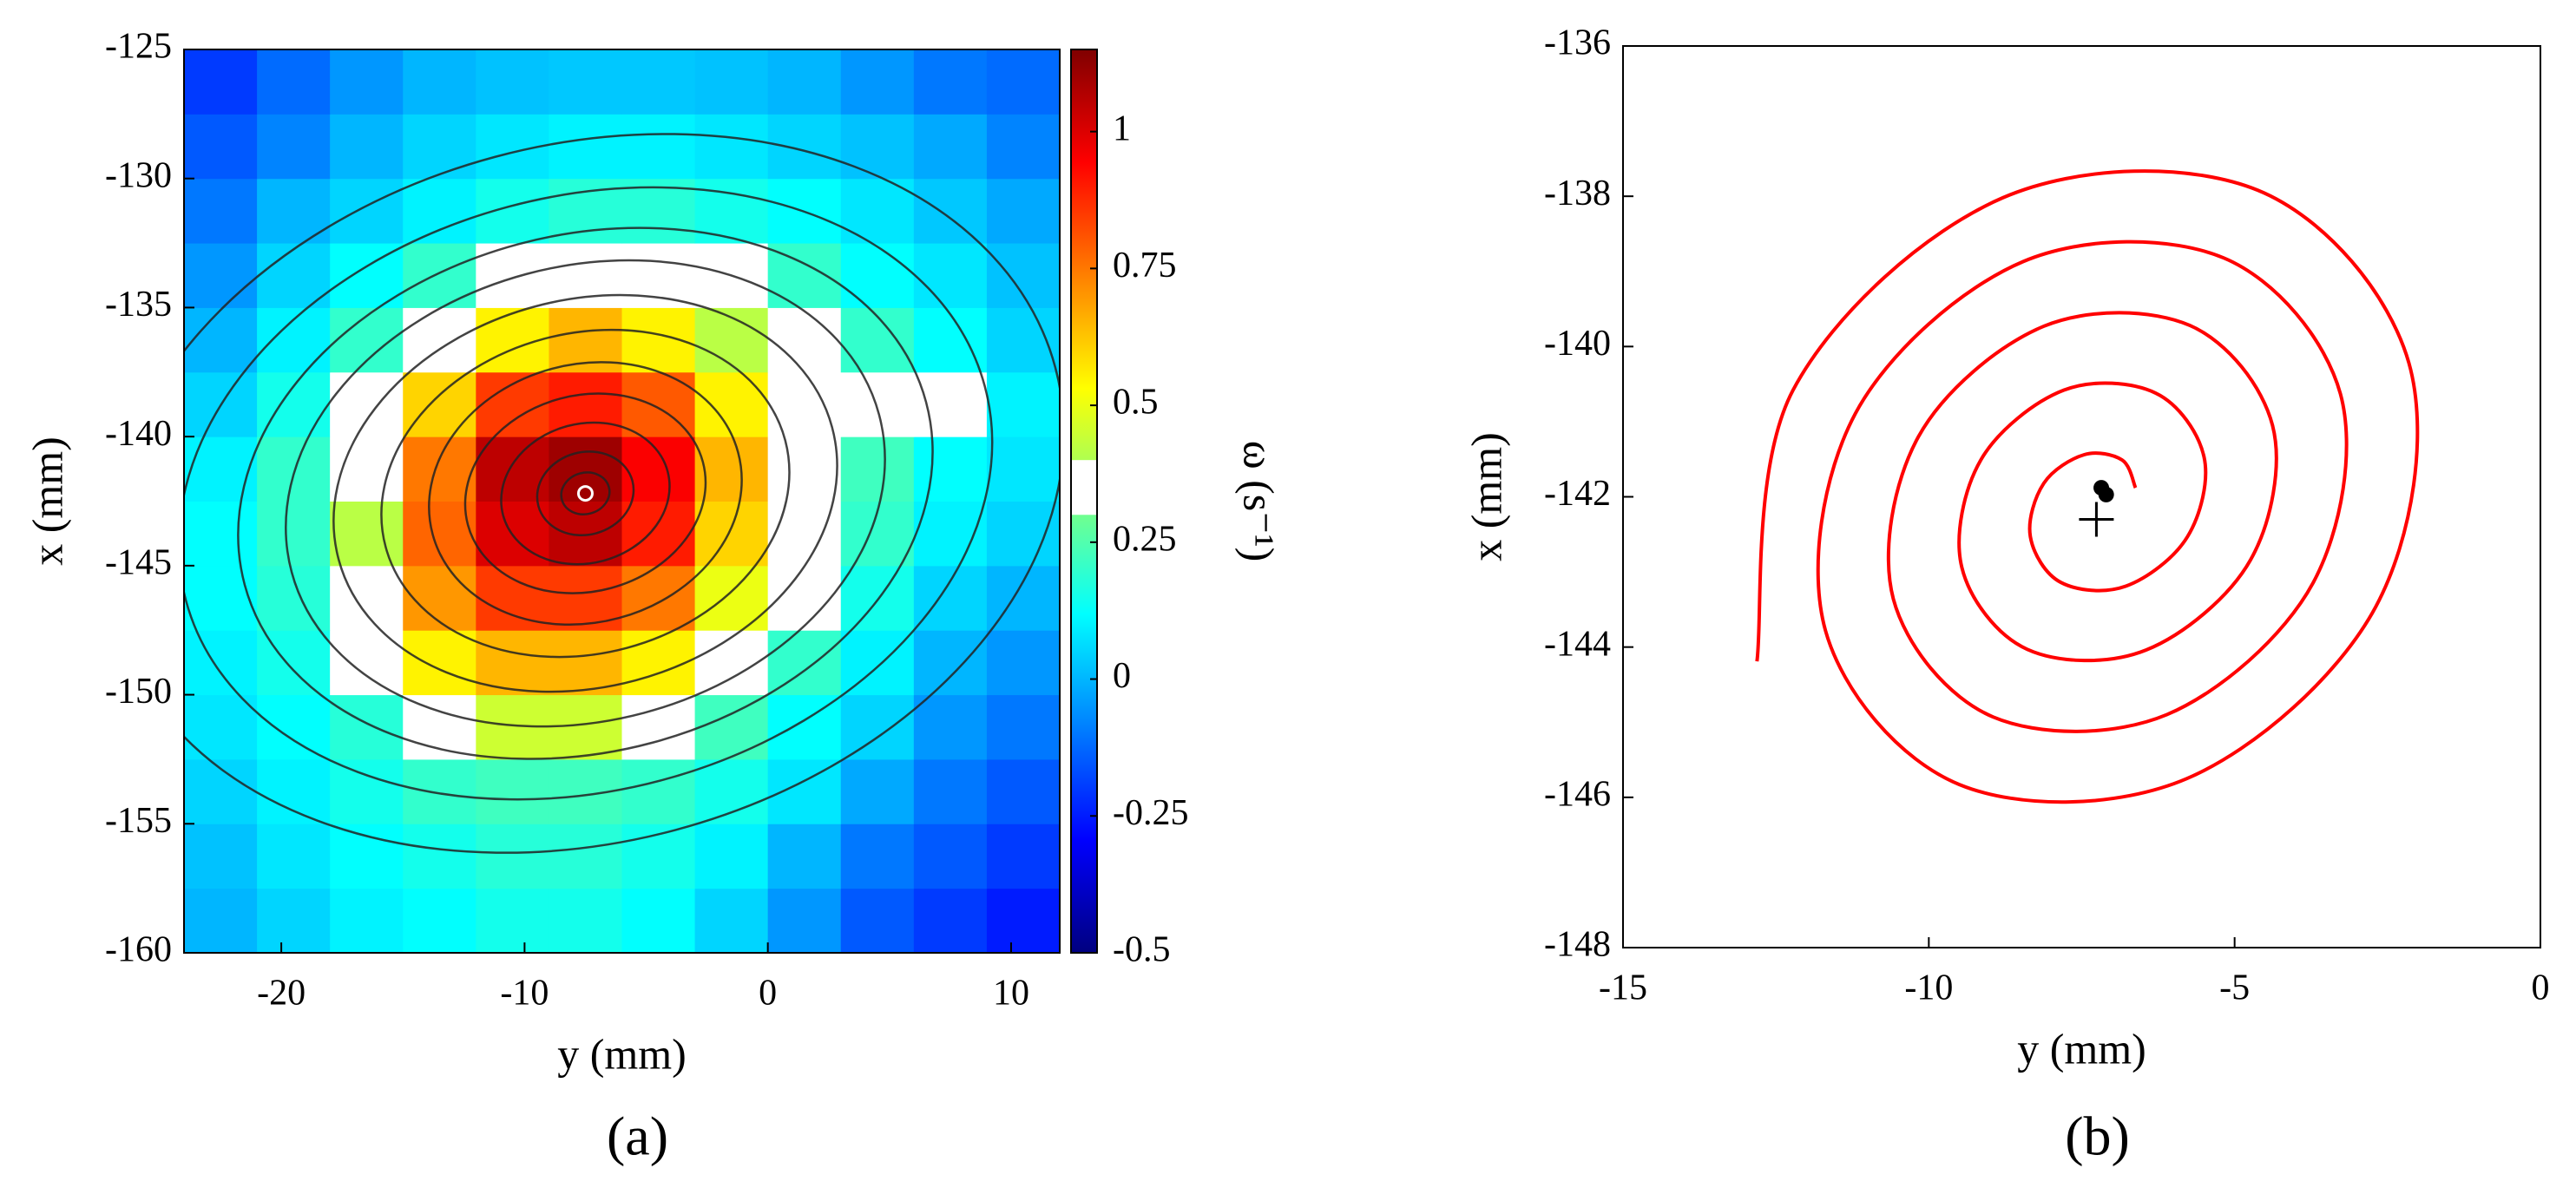  I want to click on cross-marker, so click(2096, 519).